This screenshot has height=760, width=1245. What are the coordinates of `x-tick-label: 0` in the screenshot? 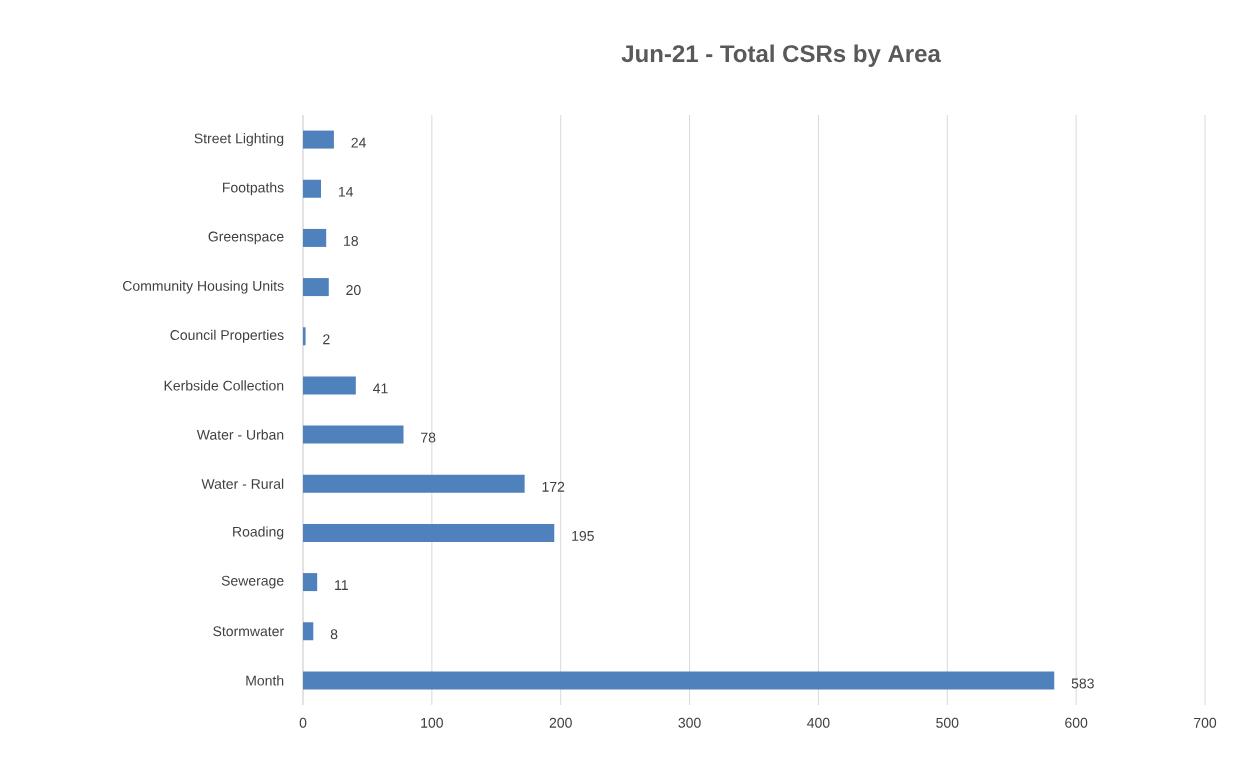 It's located at (303, 722).